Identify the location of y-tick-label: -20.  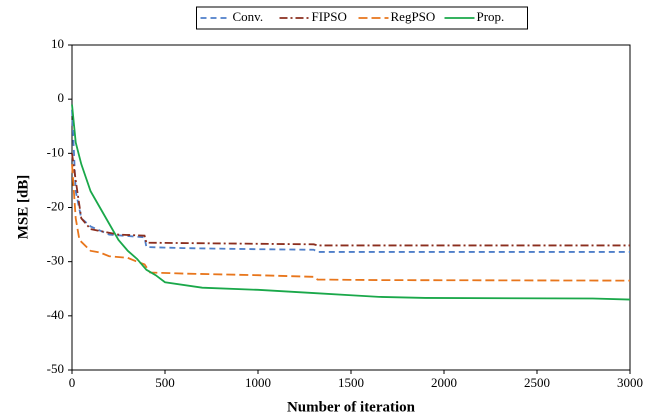
(55, 205).